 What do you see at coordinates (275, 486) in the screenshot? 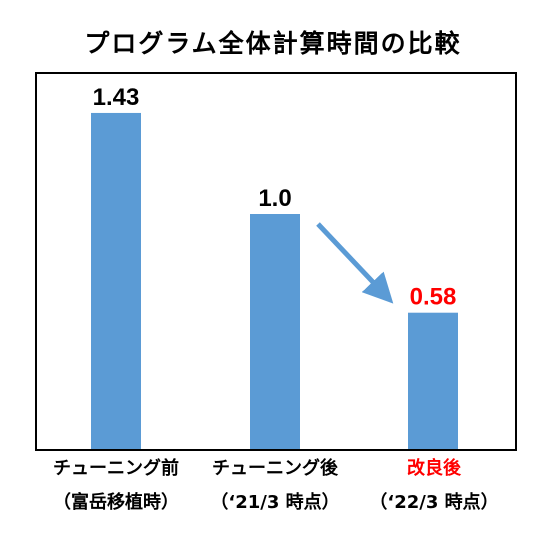
I see `category-label-after-tuning: チューニング後 （‘21/3 時点）` at bounding box center [275, 486].